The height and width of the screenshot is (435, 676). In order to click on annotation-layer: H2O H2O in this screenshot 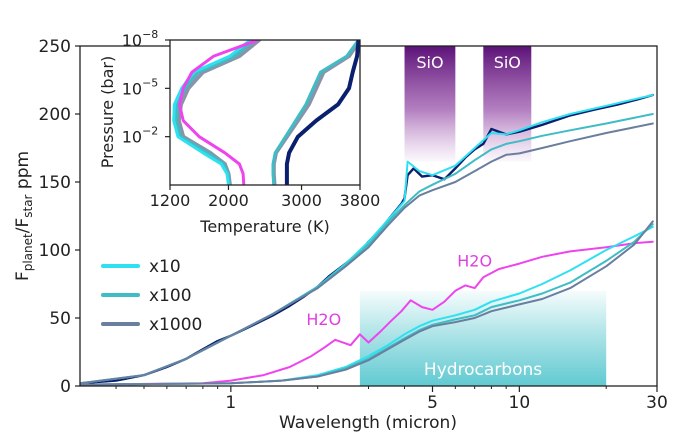, I will do `click(399, 289)`.